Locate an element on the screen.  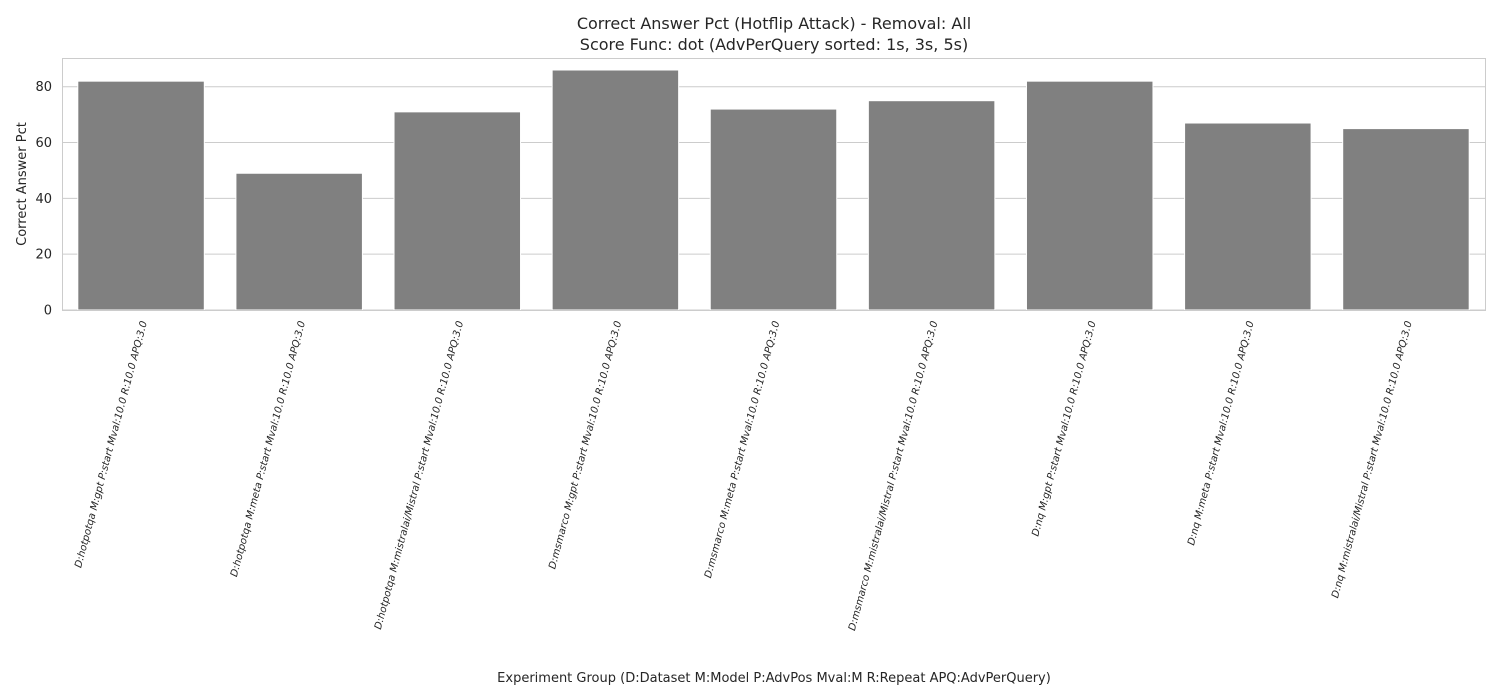
y-tick-label: 40 is located at coordinates (43, 199).